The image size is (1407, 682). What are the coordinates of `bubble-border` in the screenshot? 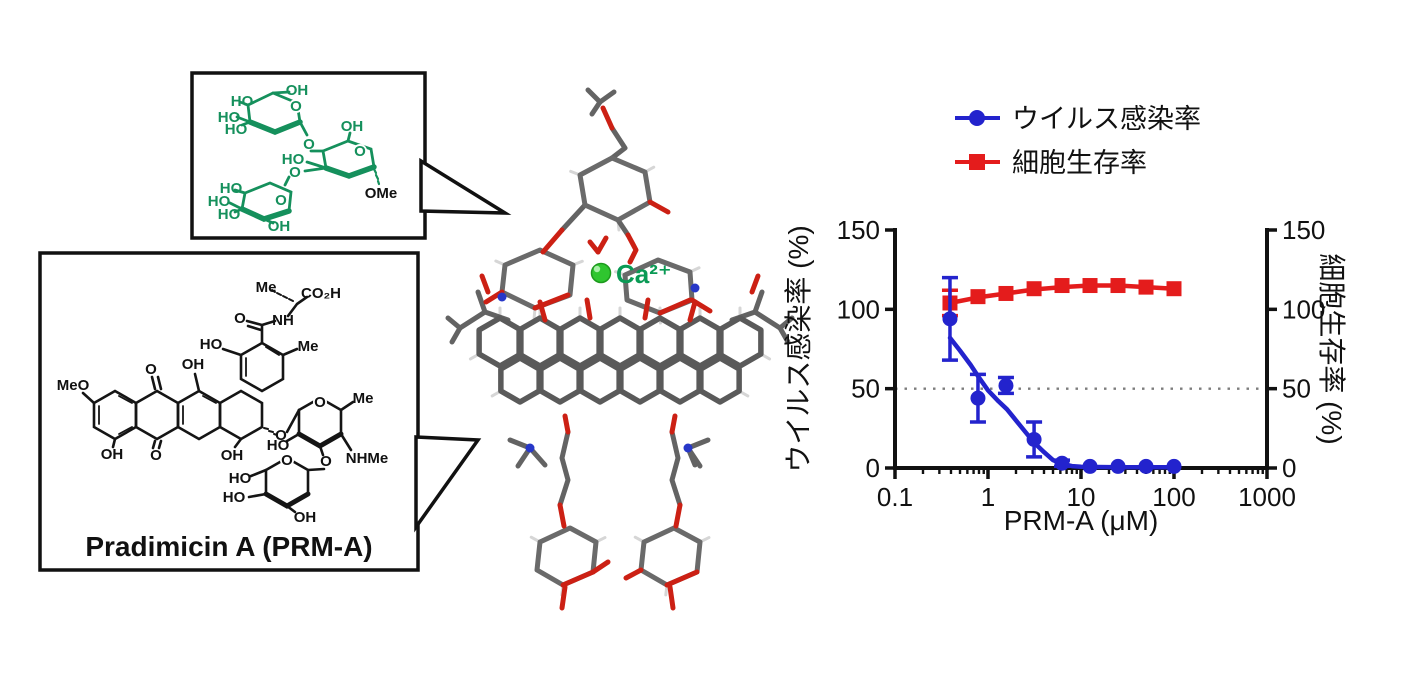 It's located at (308, 155).